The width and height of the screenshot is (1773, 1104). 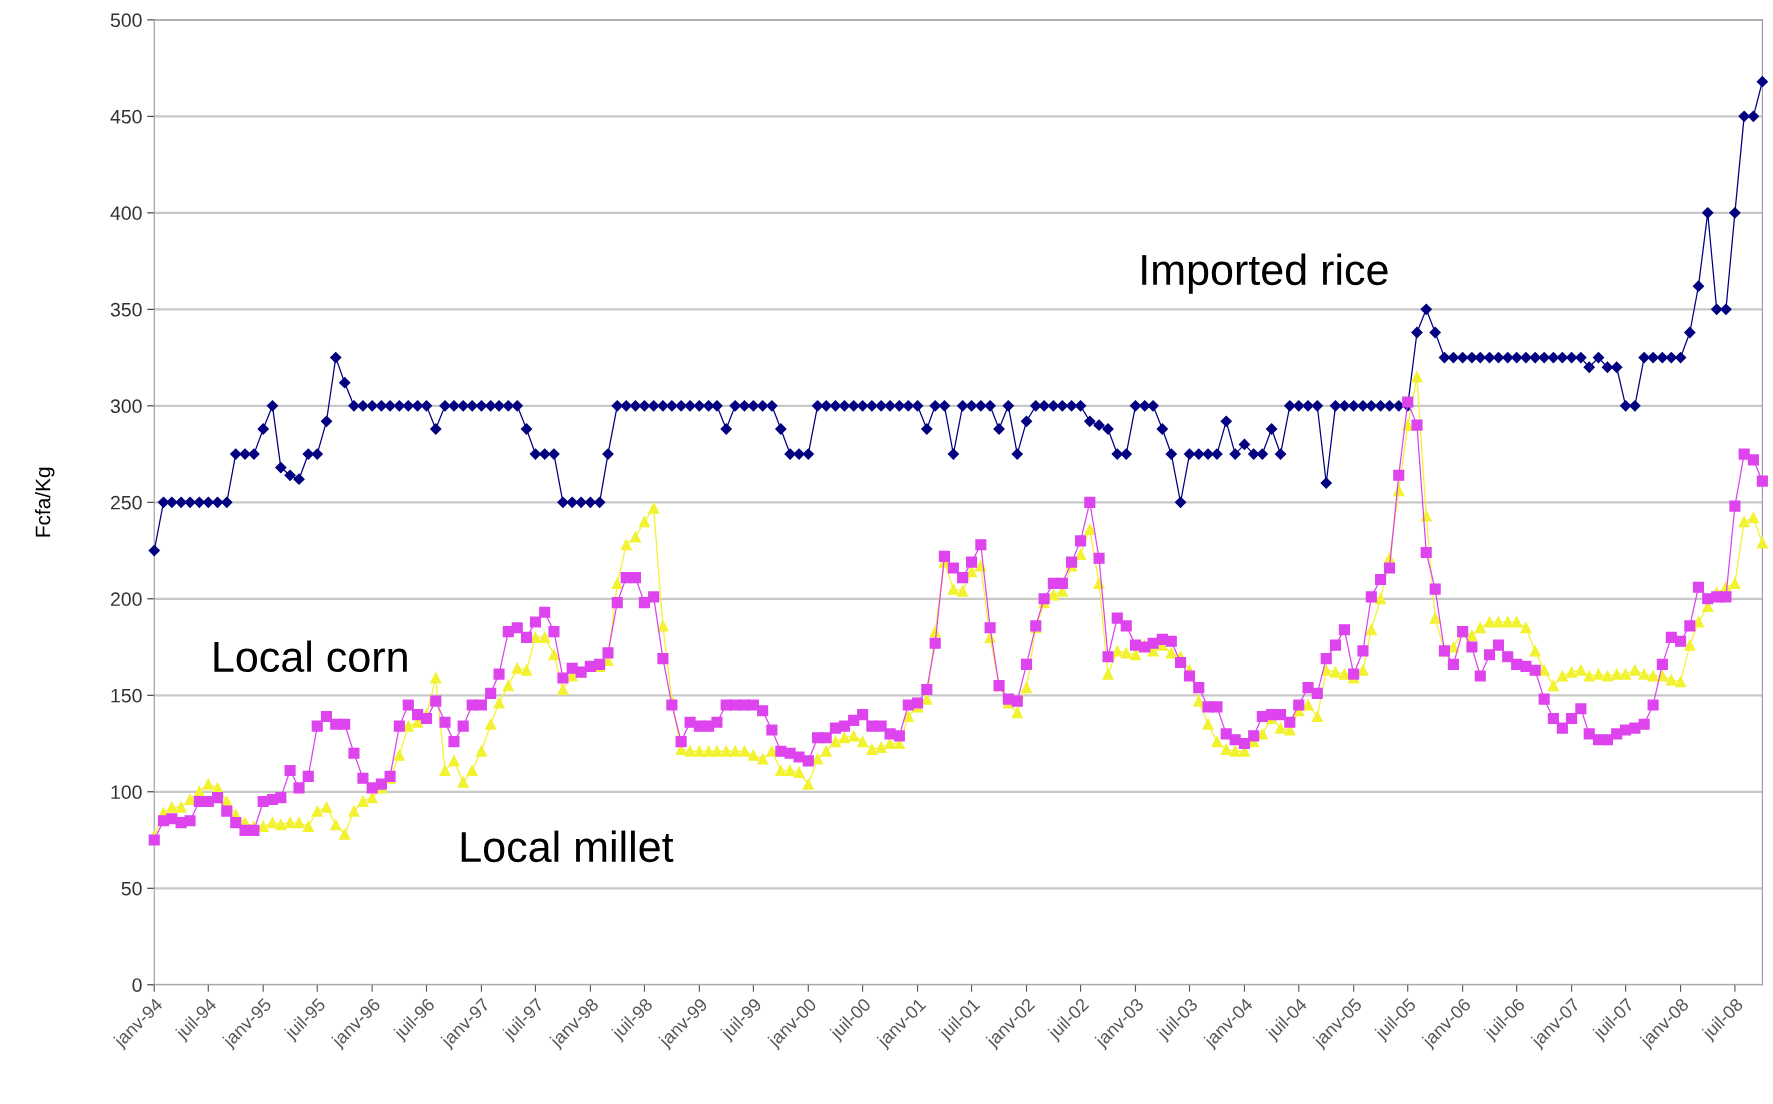 What do you see at coordinates (45, 502) in the screenshot?
I see `y-axis-title: Fcfa/Kg` at bounding box center [45, 502].